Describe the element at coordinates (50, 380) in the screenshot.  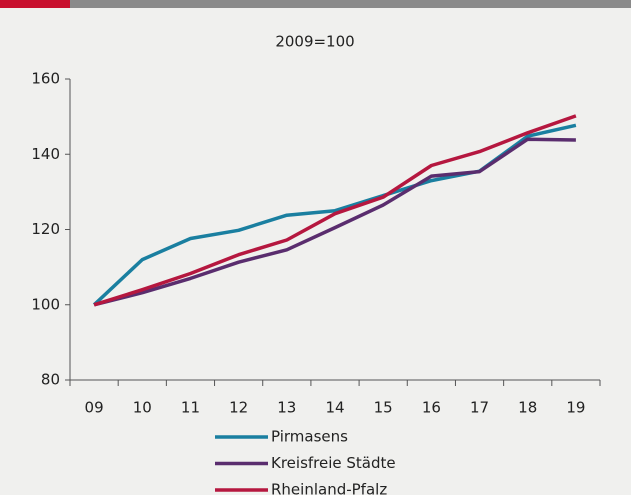
I see `y-tick-label: 80` at that location.